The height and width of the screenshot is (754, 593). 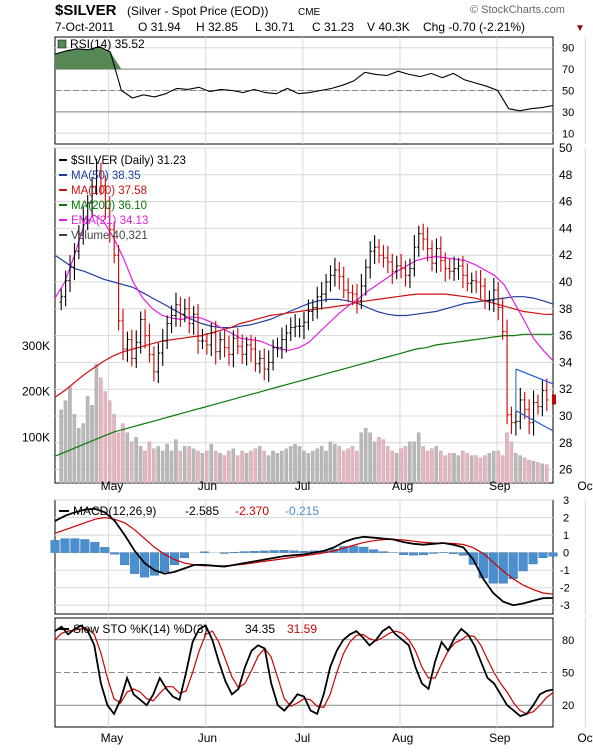 What do you see at coordinates (140, 629) in the screenshot?
I see `sto-legend: Slow STO %K(14) %D(3)` at bounding box center [140, 629].